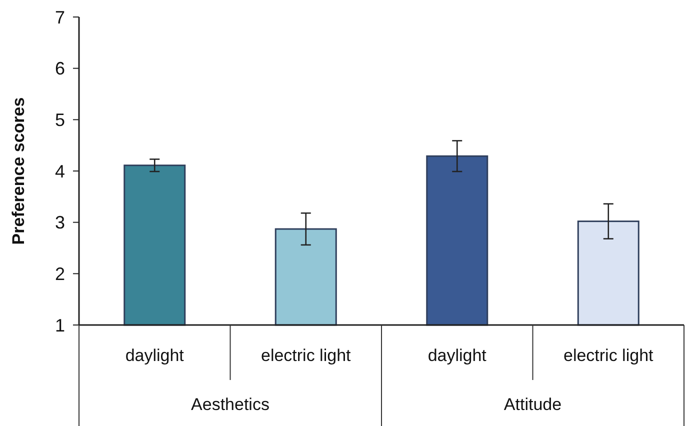 This screenshot has height=426, width=686. I want to click on y-tick-label: 2, so click(59, 274).